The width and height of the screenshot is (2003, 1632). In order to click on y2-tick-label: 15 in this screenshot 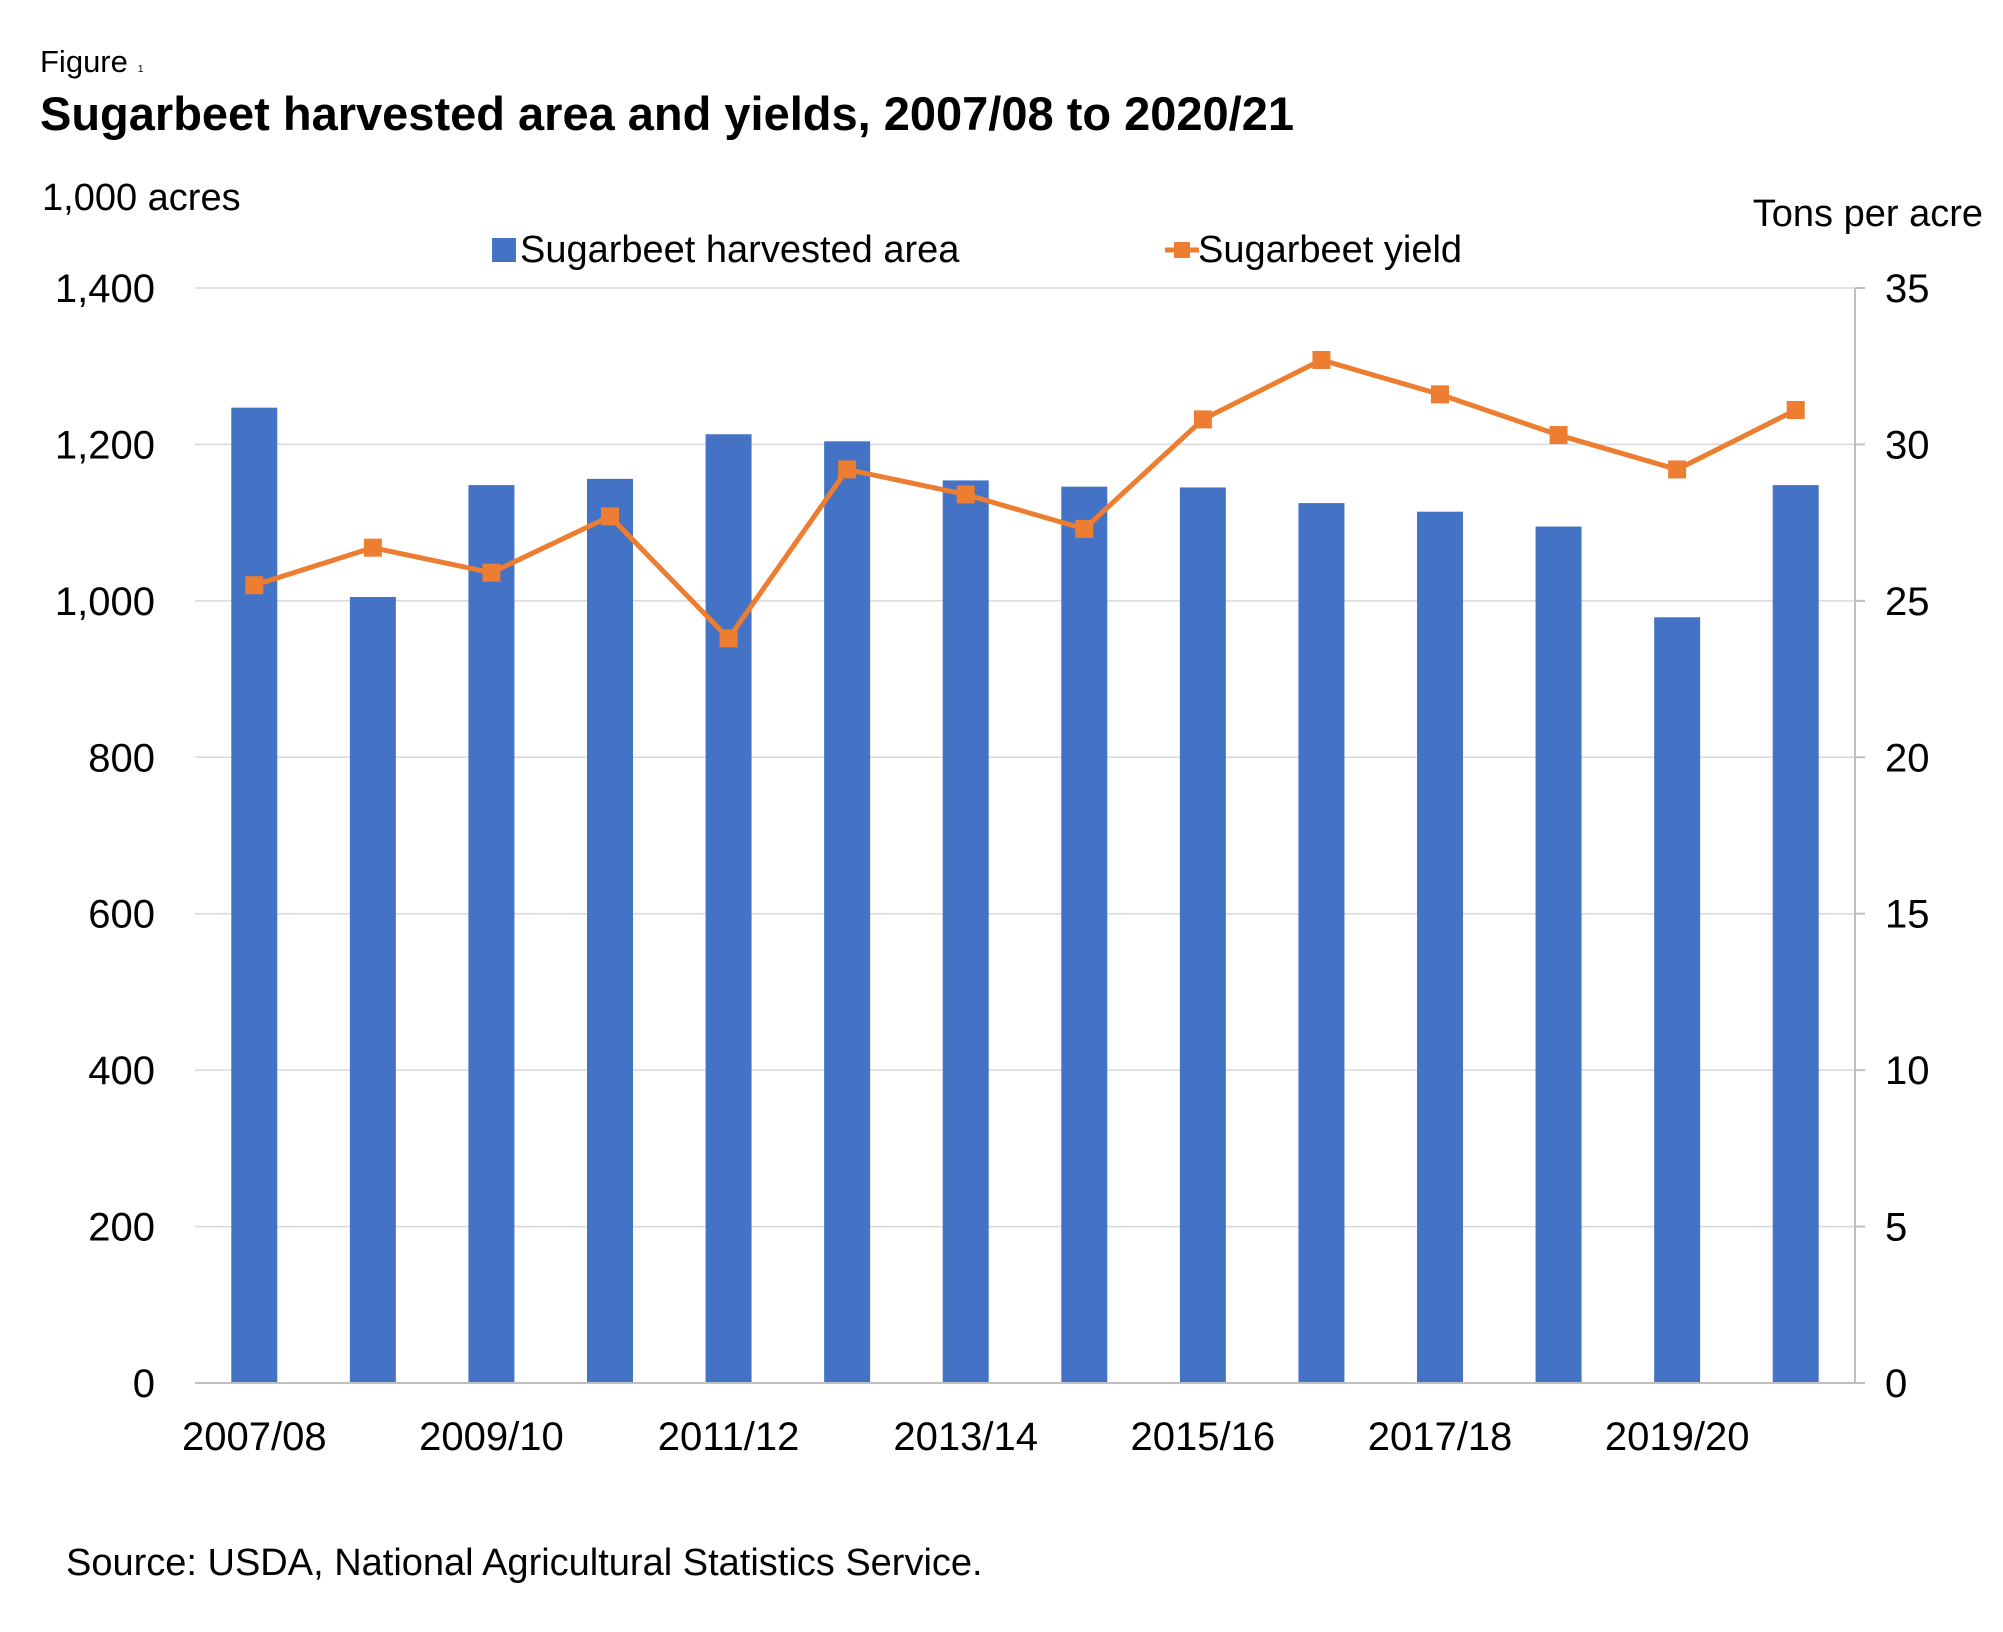, I will do `click(1907, 915)`.